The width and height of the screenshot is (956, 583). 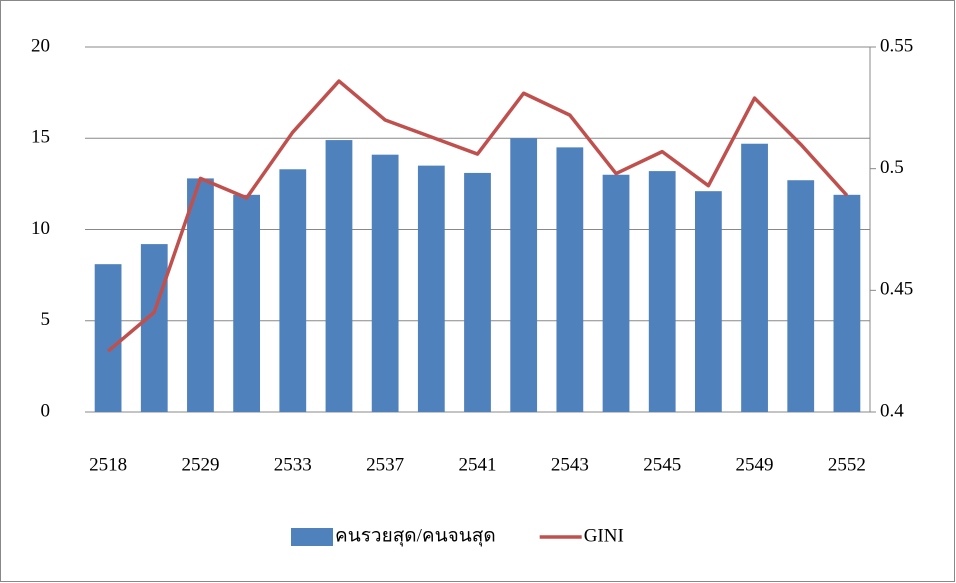 What do you see at coordinates (662, 464) in the screenshot?
I see `x-tick-label: 2545` at bounding box center [662, 464].